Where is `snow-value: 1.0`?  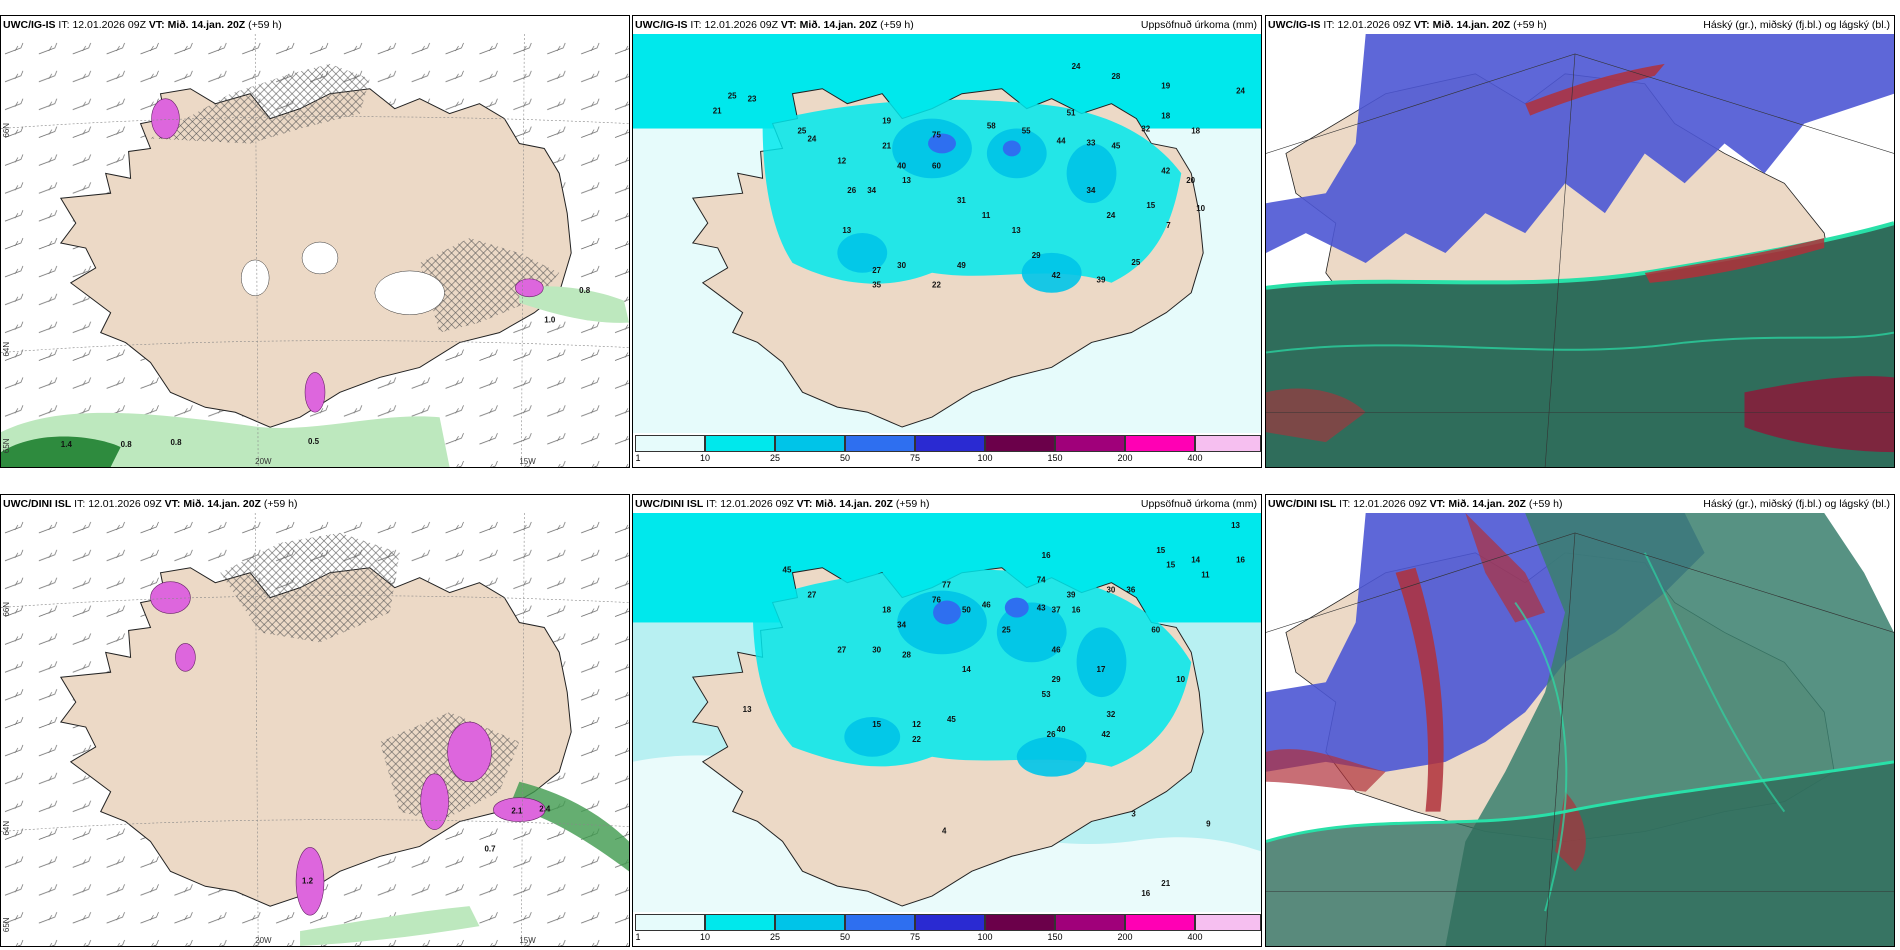
snow-value: 1.0 is located at coordinates (550, 320).